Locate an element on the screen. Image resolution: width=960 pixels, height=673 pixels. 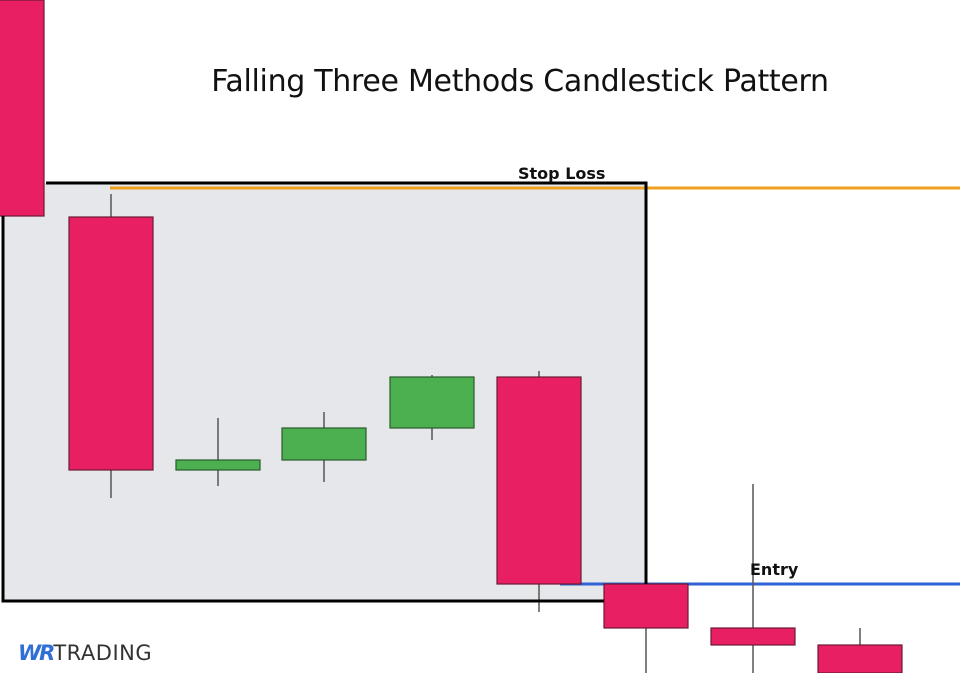
logo-trading-text: TRADING is located at coordinates (103, 653).